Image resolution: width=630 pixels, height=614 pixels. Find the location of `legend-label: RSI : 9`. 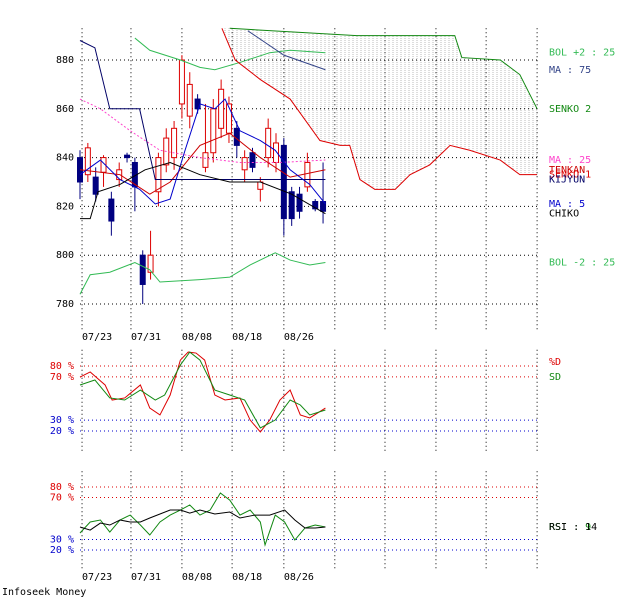

legend-label: RSI : 9 is located at coordinates (570, 527).